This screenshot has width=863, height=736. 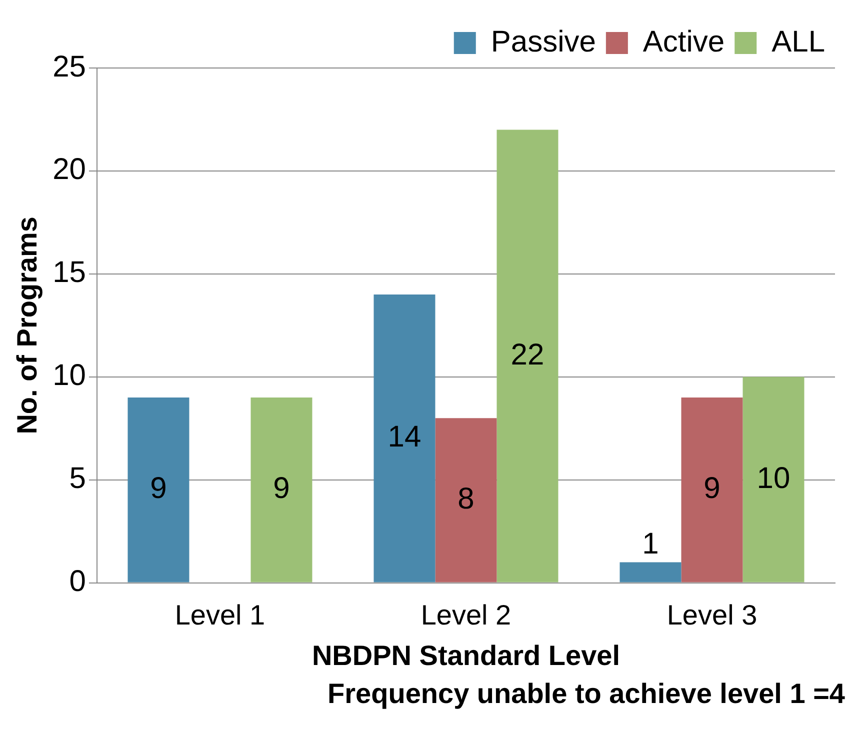 I want to click on data-label: 1, so click(x=650, y=543).